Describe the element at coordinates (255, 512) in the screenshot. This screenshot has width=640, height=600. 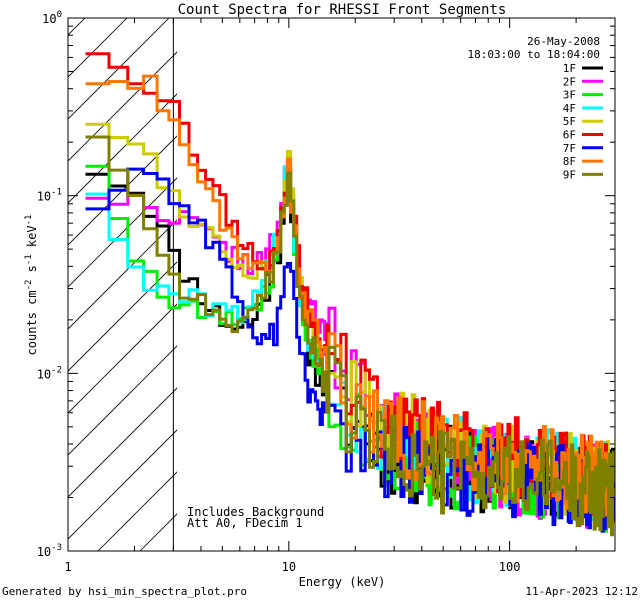
I see `annotation-background: Includes Background` at that location.